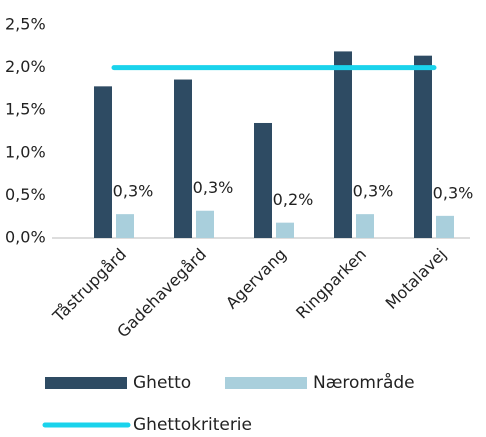 The height and width of the screenshot is (437, 486). Describe the element at coordinates (293, 199) in the screenshot. I see `value-label: 0,2%` at that location.